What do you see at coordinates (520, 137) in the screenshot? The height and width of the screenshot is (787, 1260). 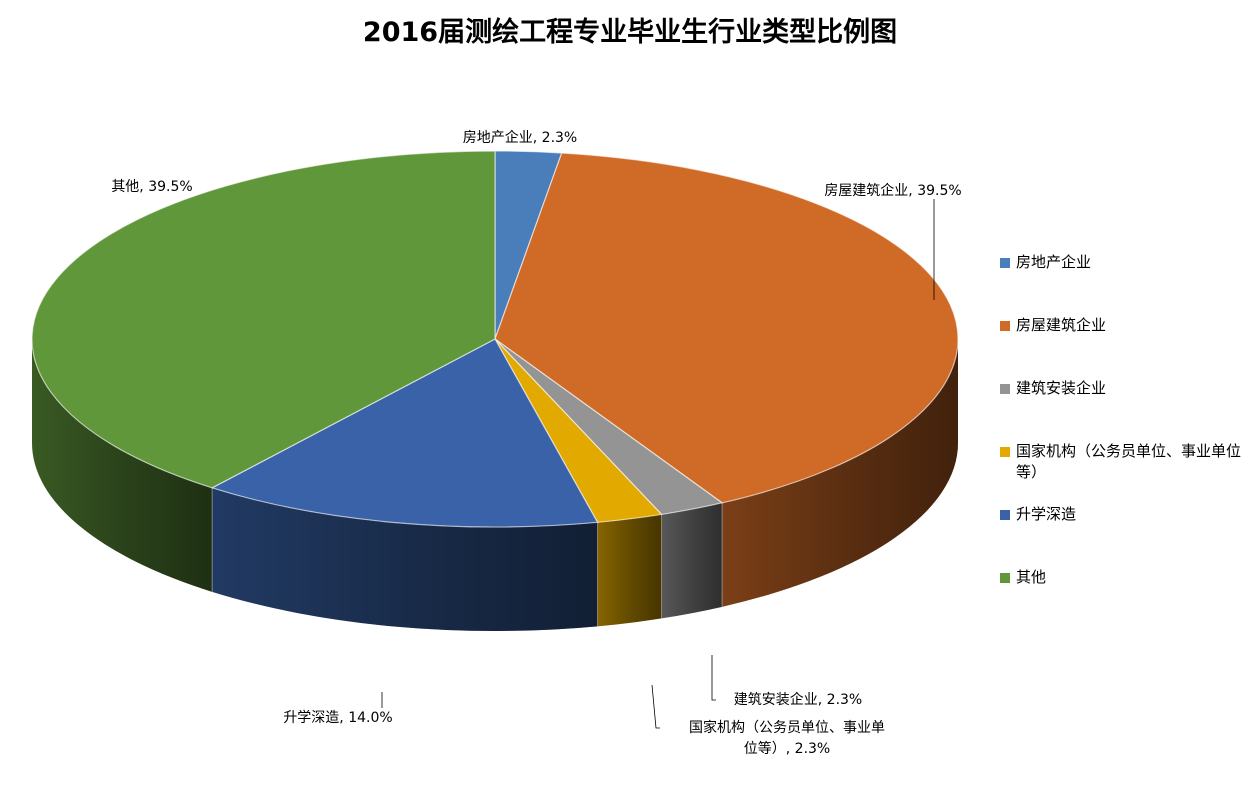 I see `data-label-1: 房地产企业, 2.3%` at bounding box center [520, 137].